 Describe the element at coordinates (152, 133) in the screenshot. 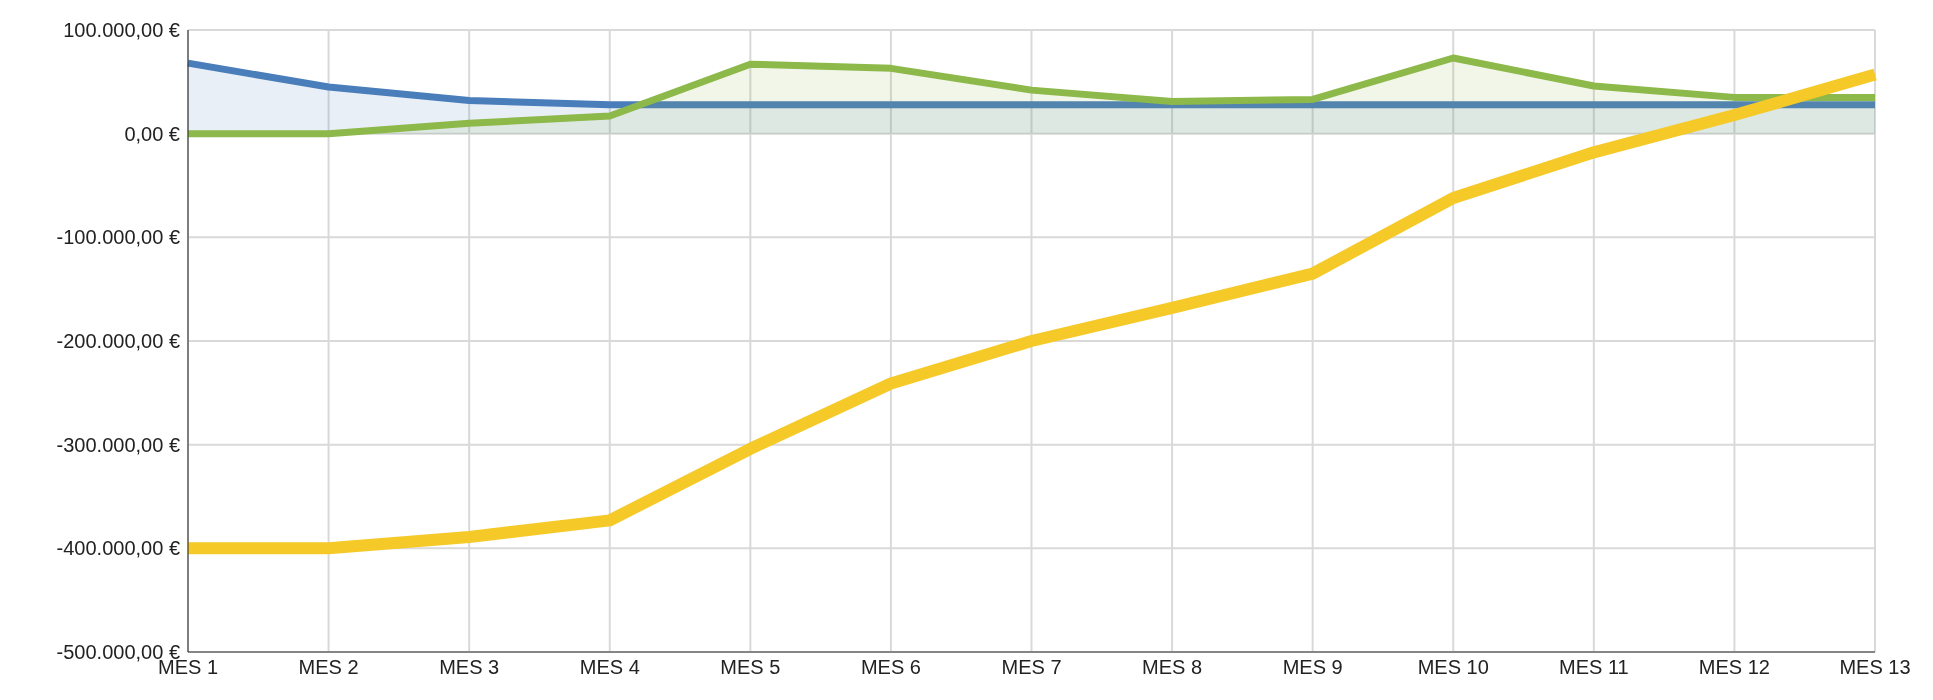

I see `y-tick-label: 0,00 €` at that location.